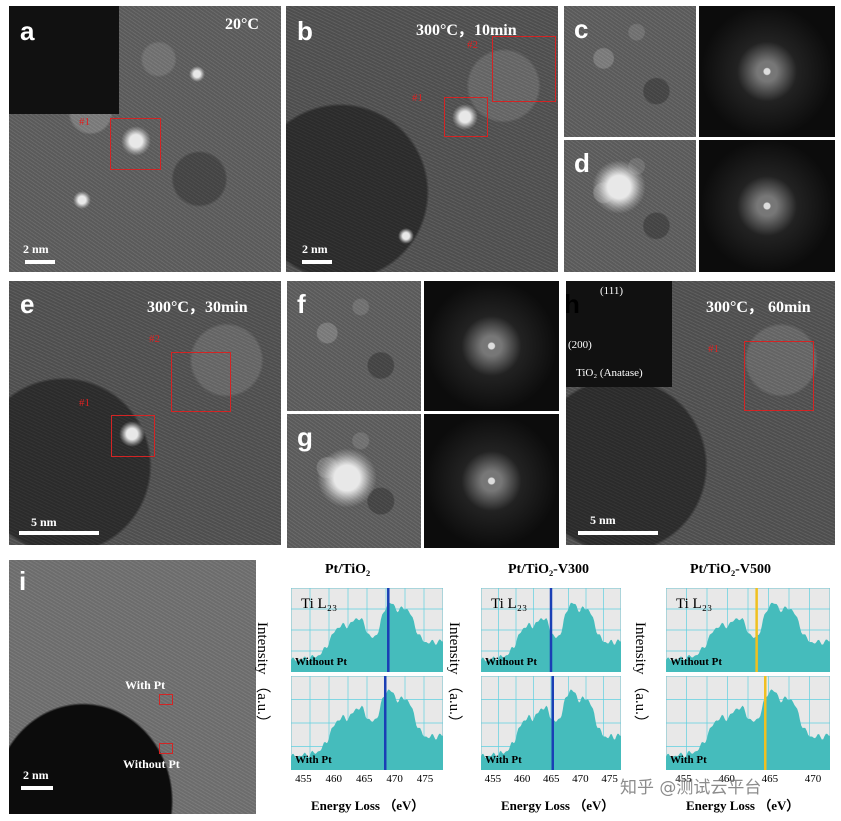 This screenshot has height=821, width=841. What do you see at coordinates (40, 262) in the screenshot?
I see `panel-a-scale-bar` at bounding box center [40, 262].